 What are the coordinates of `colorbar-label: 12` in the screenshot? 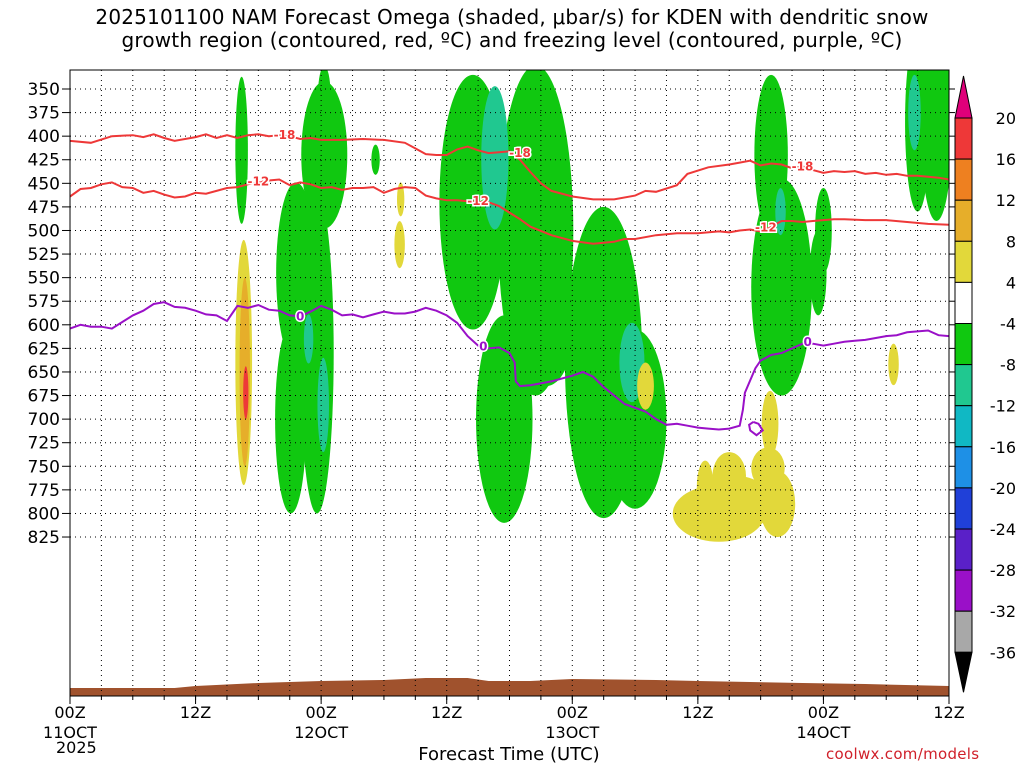 It's located at (1006, 200).